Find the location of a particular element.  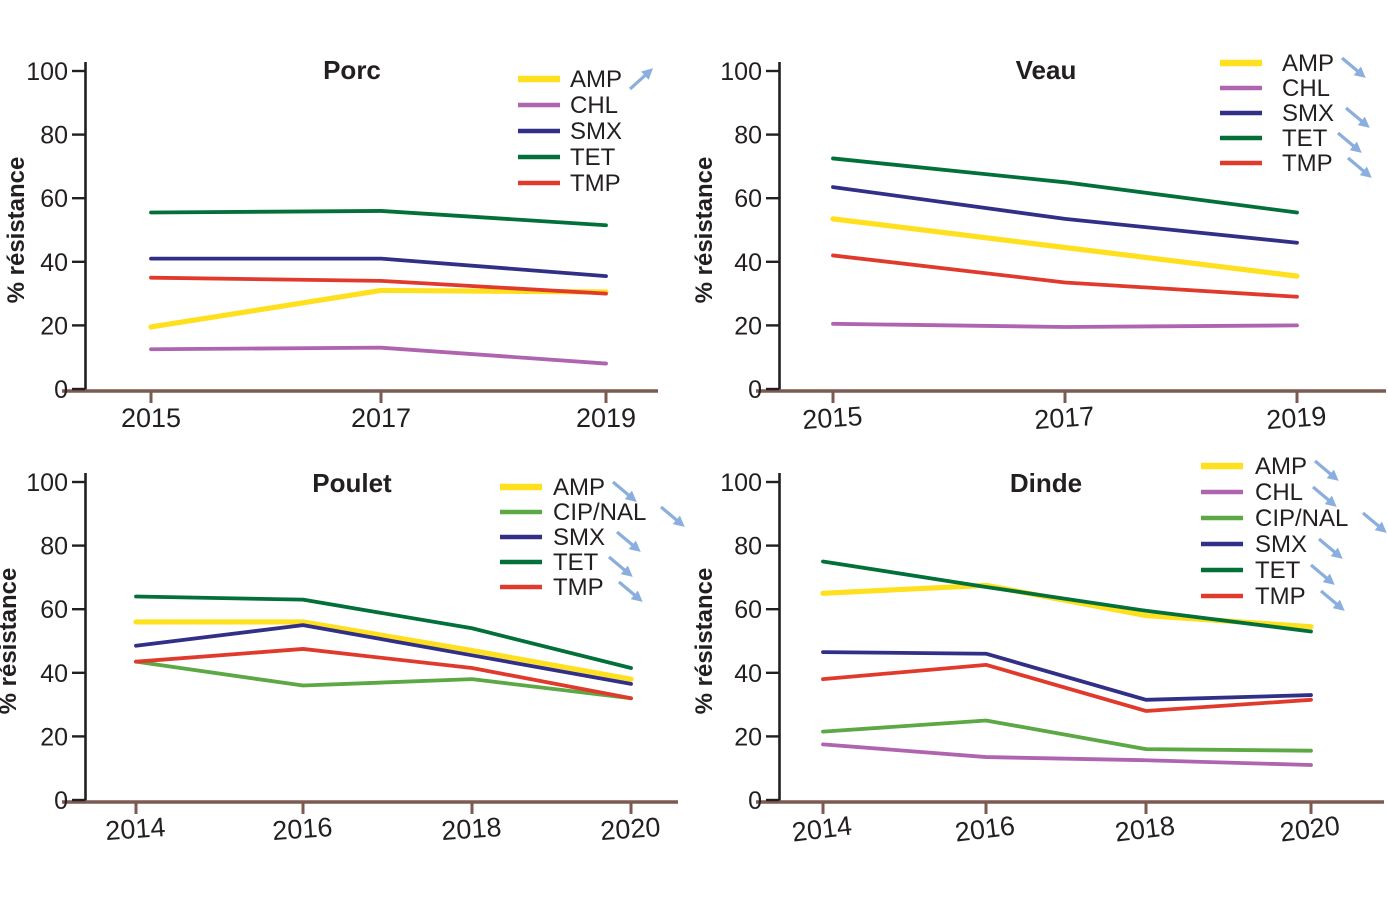

poulet-y-tick-label: 40 is located at coordinates (54, 674).